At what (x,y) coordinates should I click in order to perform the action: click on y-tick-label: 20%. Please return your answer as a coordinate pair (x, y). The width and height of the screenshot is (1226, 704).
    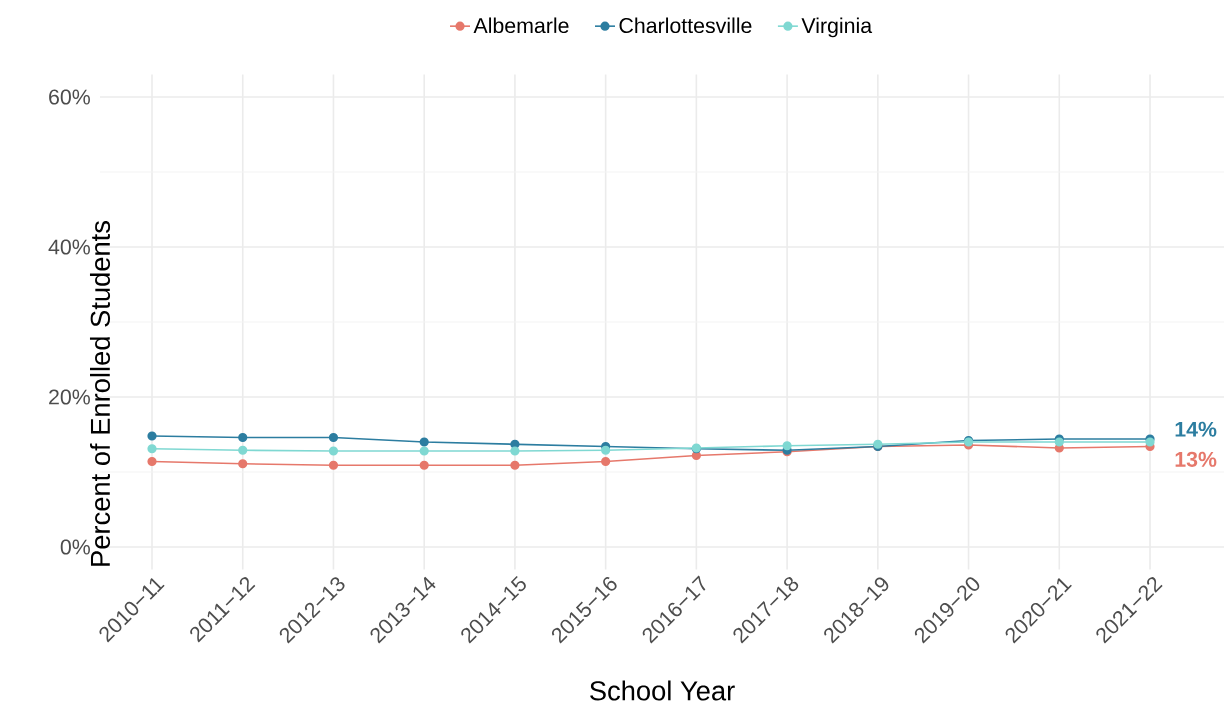
    Looking at the image, I should click on (69, 397).